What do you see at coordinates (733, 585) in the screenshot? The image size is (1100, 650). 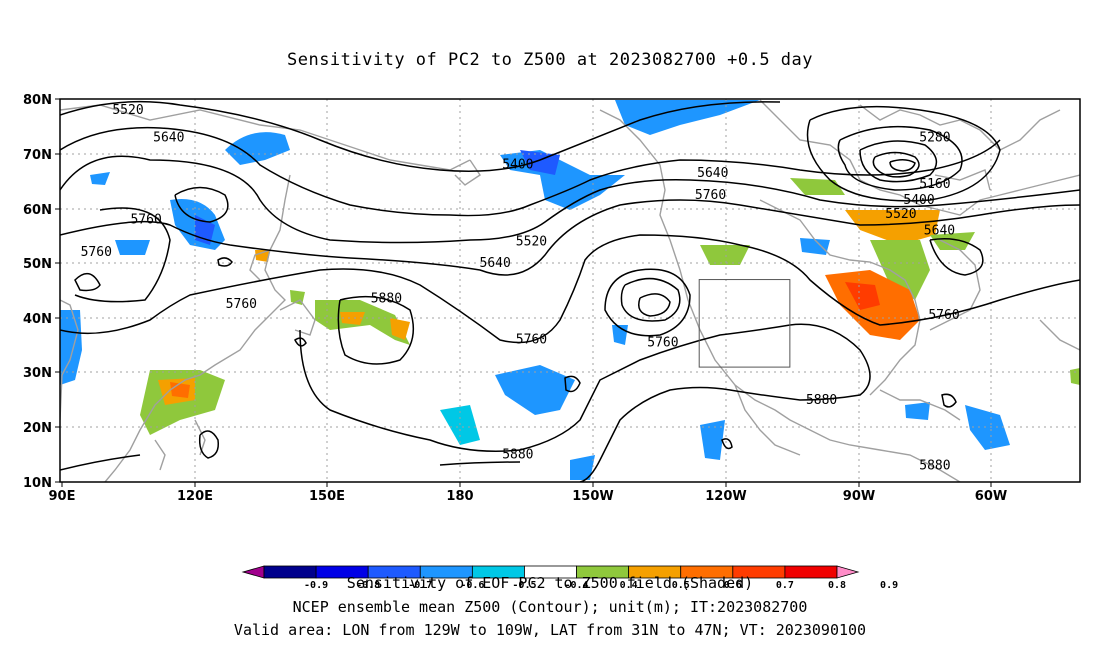 I see `colorbar-tick-label: 0.6` at bounding box center [733, 585].